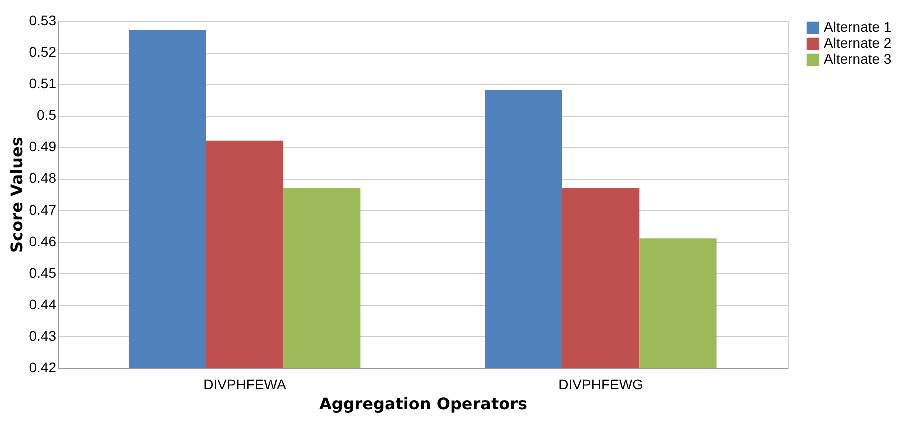 The image size is (911, 426). Describe the element at coordinates (858, 43) in the screenshot. I see `legend-label: Alternate 2` at that location.